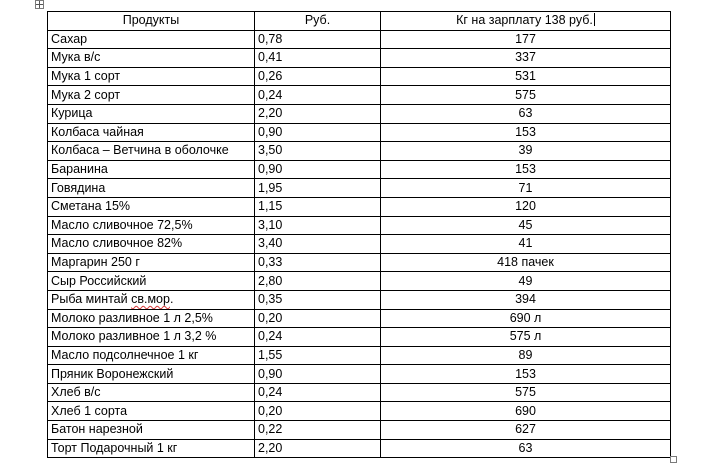 The width and height of the screenshot is (709, 465). What do you see at coordinates (317, 58) in the screenshot?
I see `price-cell: 0,41` at bounding box center [317, 58].